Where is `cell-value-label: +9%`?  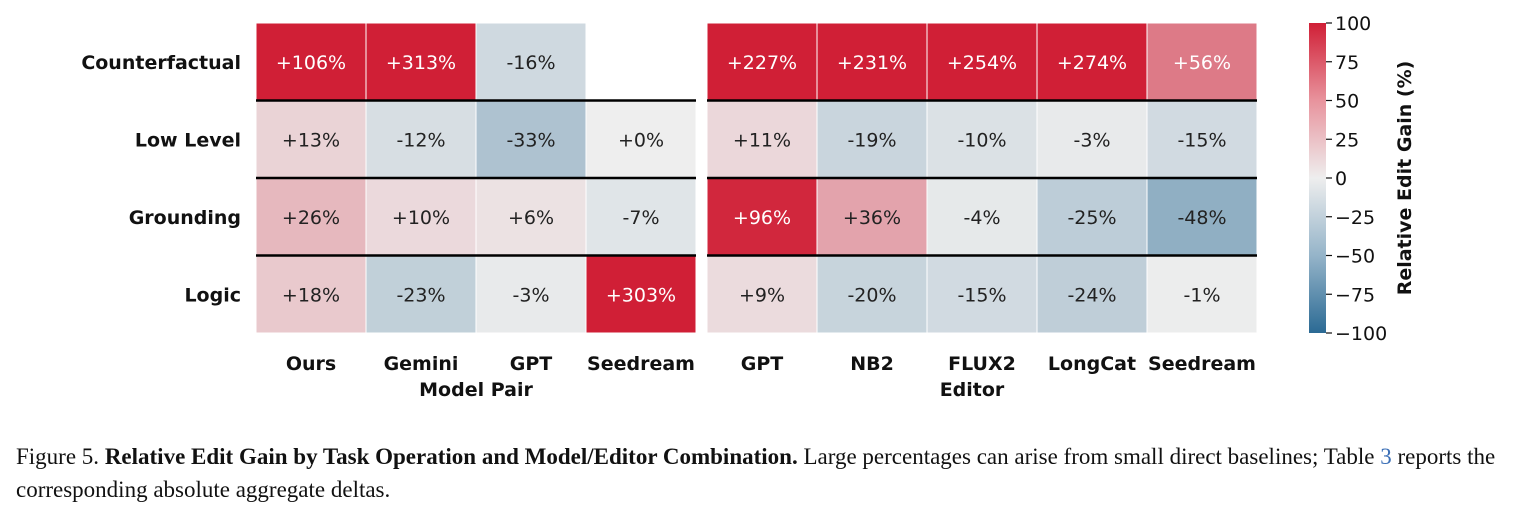 cell-value-label: +9% is located at coordinates (762, 295).